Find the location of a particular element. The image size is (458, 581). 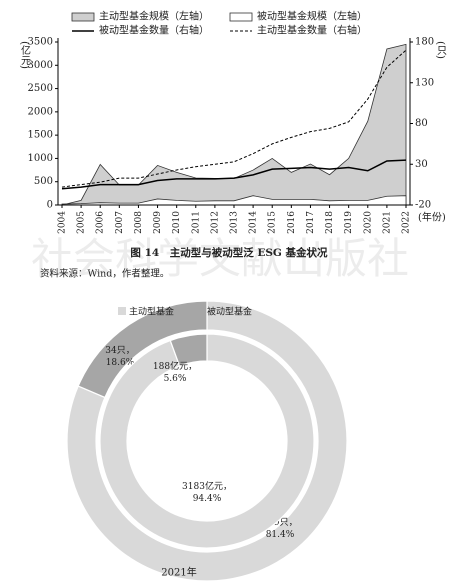

legend-label: 被动型基金规模（左轴） is located at coordinates (312, 16).